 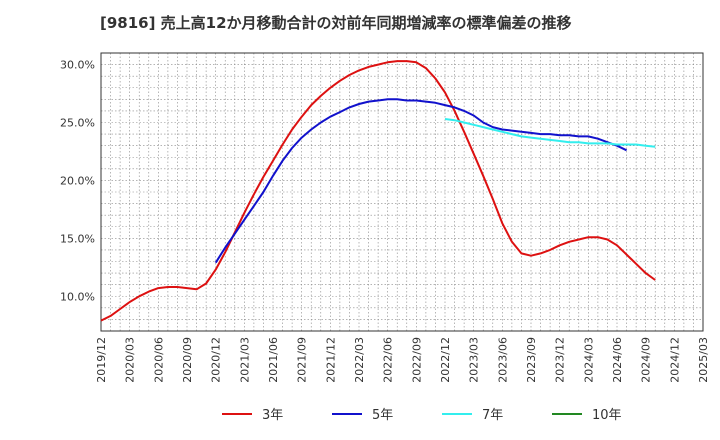 What do you see at coordinates (607, 415) in the screenshot?
I see `legend-label: 10年` at bounding box center [607, 415].